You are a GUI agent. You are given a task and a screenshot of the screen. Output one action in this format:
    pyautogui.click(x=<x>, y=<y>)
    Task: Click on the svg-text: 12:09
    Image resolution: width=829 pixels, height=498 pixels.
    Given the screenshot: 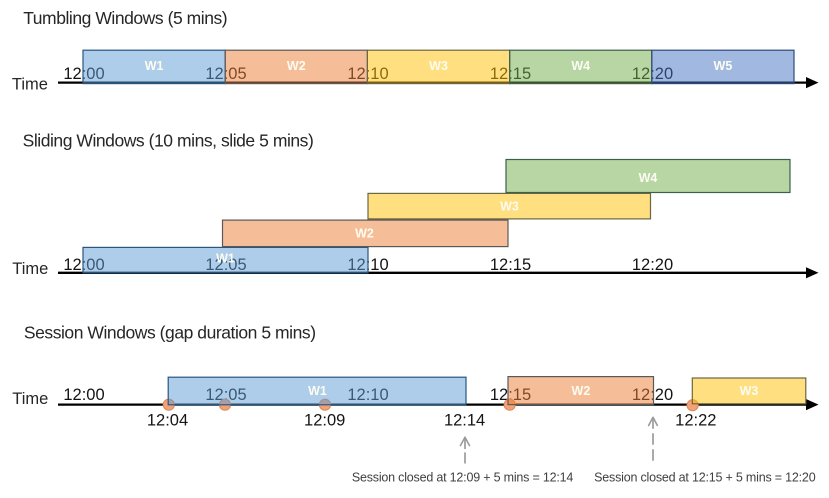 What is the action you would take?
    pyautogui.click(x=324, y=421)
    